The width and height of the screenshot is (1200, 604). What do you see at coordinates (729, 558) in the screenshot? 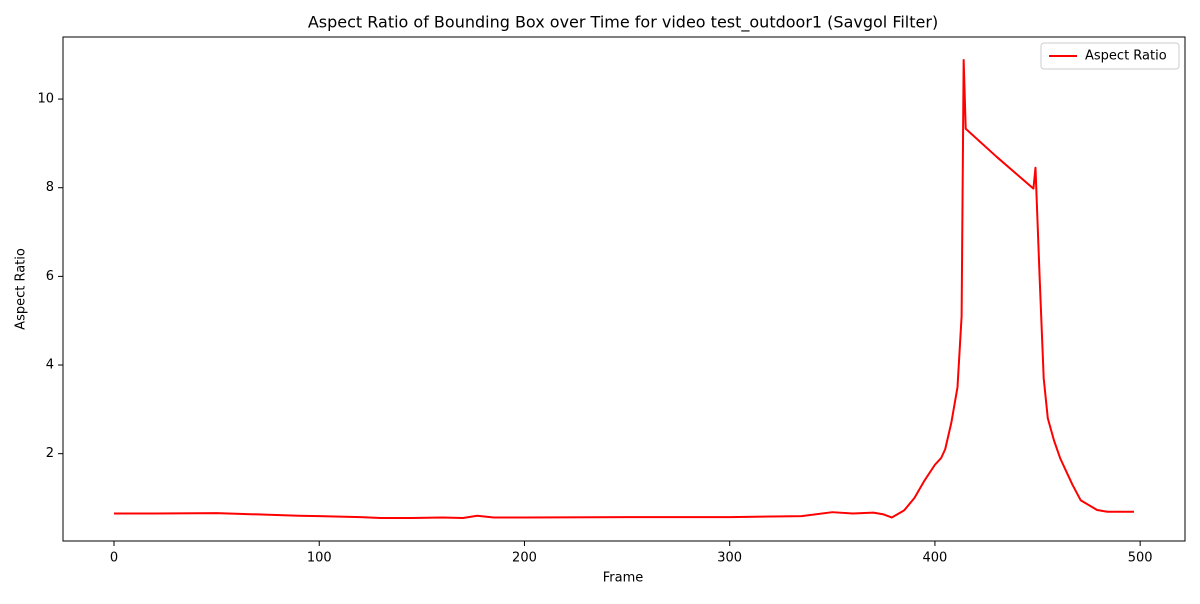
I see `x-tick-label: 300` at bounding box center [729, 558].